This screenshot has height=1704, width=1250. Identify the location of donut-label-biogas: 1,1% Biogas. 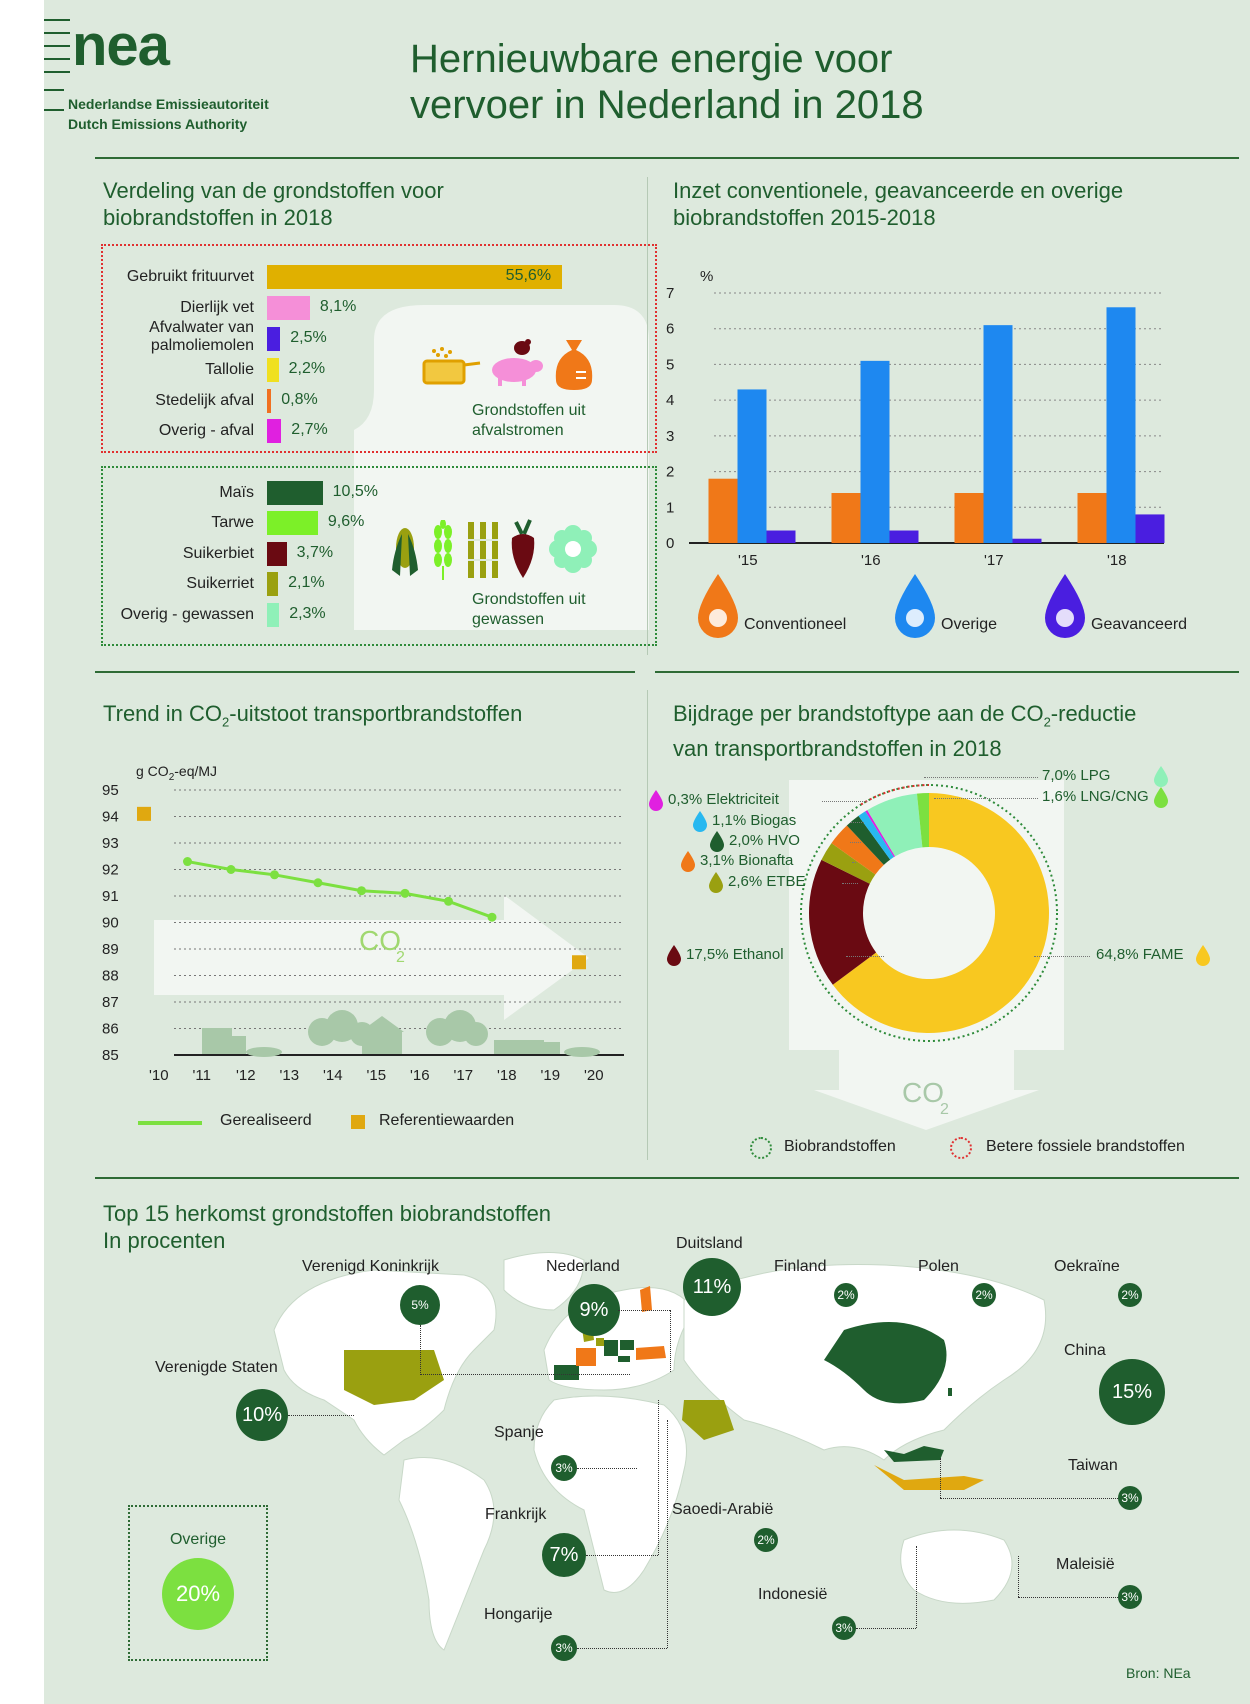
(754, 820).